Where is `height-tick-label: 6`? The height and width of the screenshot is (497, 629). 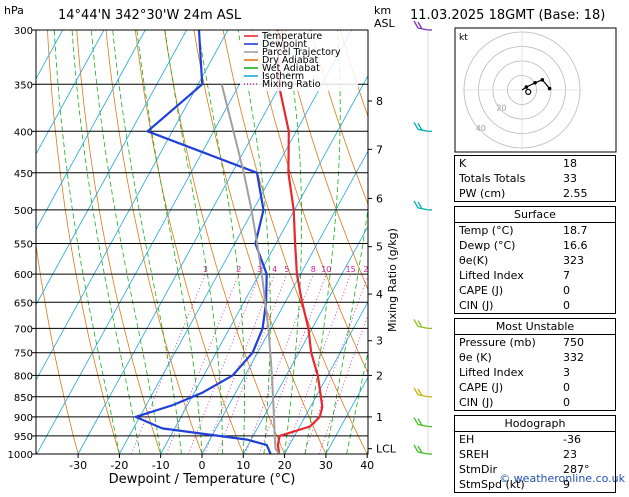 height-tick-label: 6 is located at coordinates (379, 198).